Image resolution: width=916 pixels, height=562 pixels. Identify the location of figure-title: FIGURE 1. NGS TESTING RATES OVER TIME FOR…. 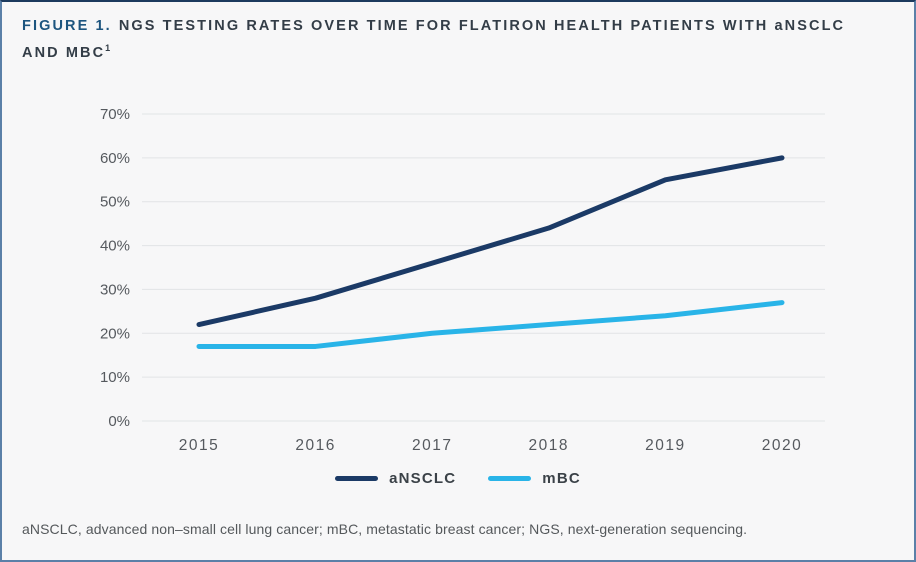
(459, 39).